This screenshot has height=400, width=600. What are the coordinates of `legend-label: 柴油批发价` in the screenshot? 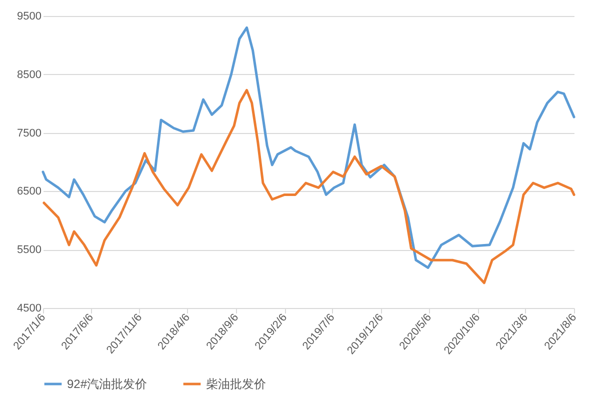 It's located at (236, 384).